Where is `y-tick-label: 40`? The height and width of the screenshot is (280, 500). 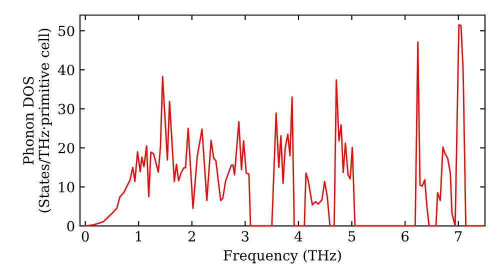 y-tick-label: 40 is located at coordinates (66, 70).